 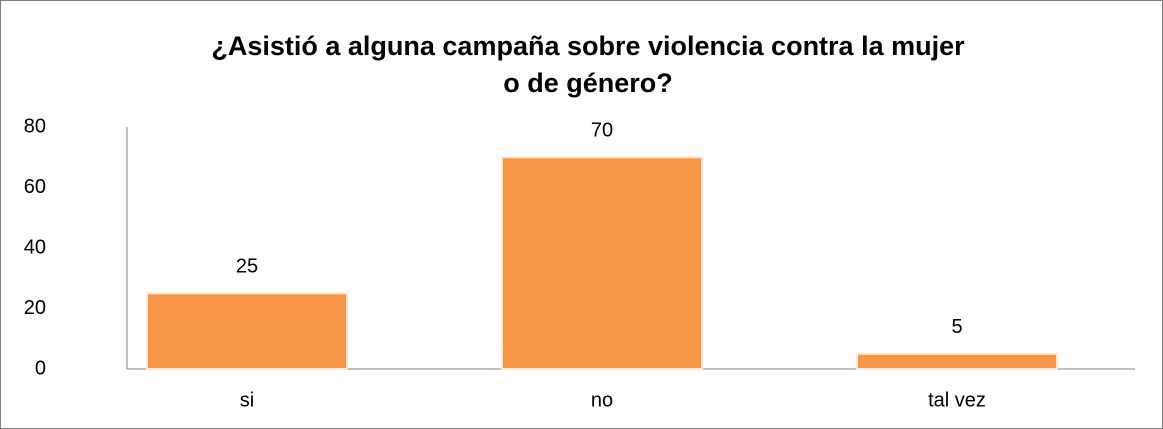 What do you see at coordinates (957, 400) in the screenshot?
I see `x-tick-label: tal vez` at bounding box center [957, 400].